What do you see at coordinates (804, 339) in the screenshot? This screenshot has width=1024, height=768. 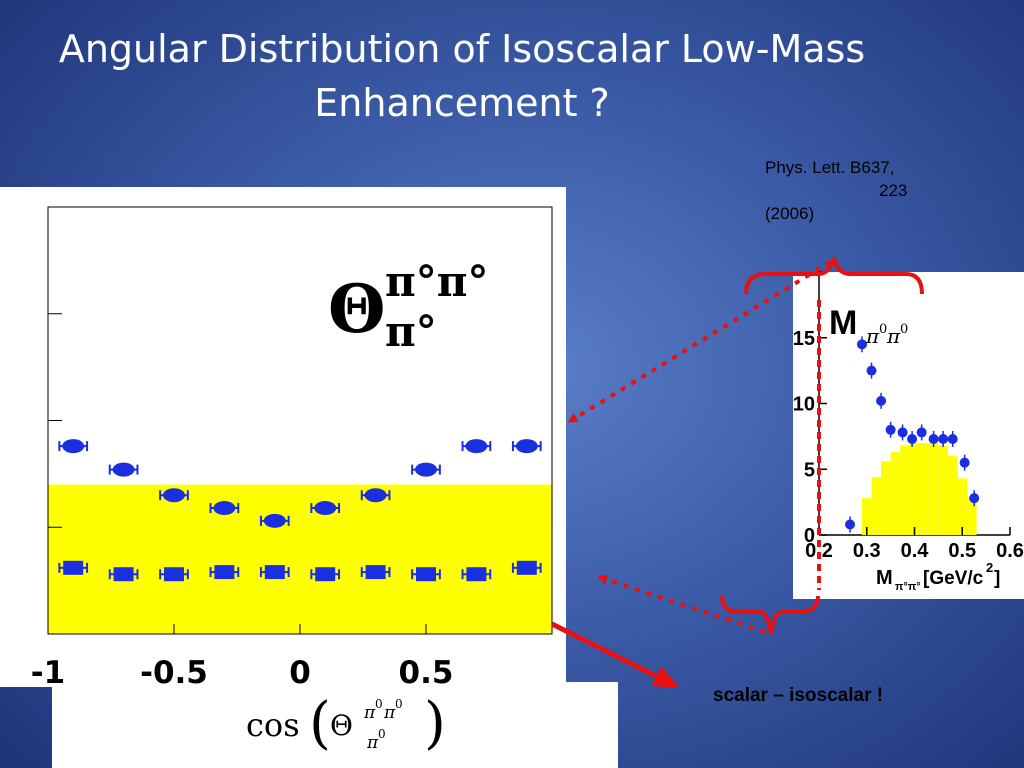 I see `mass-y-tick-label: 15` at bounding box center [804, 339].